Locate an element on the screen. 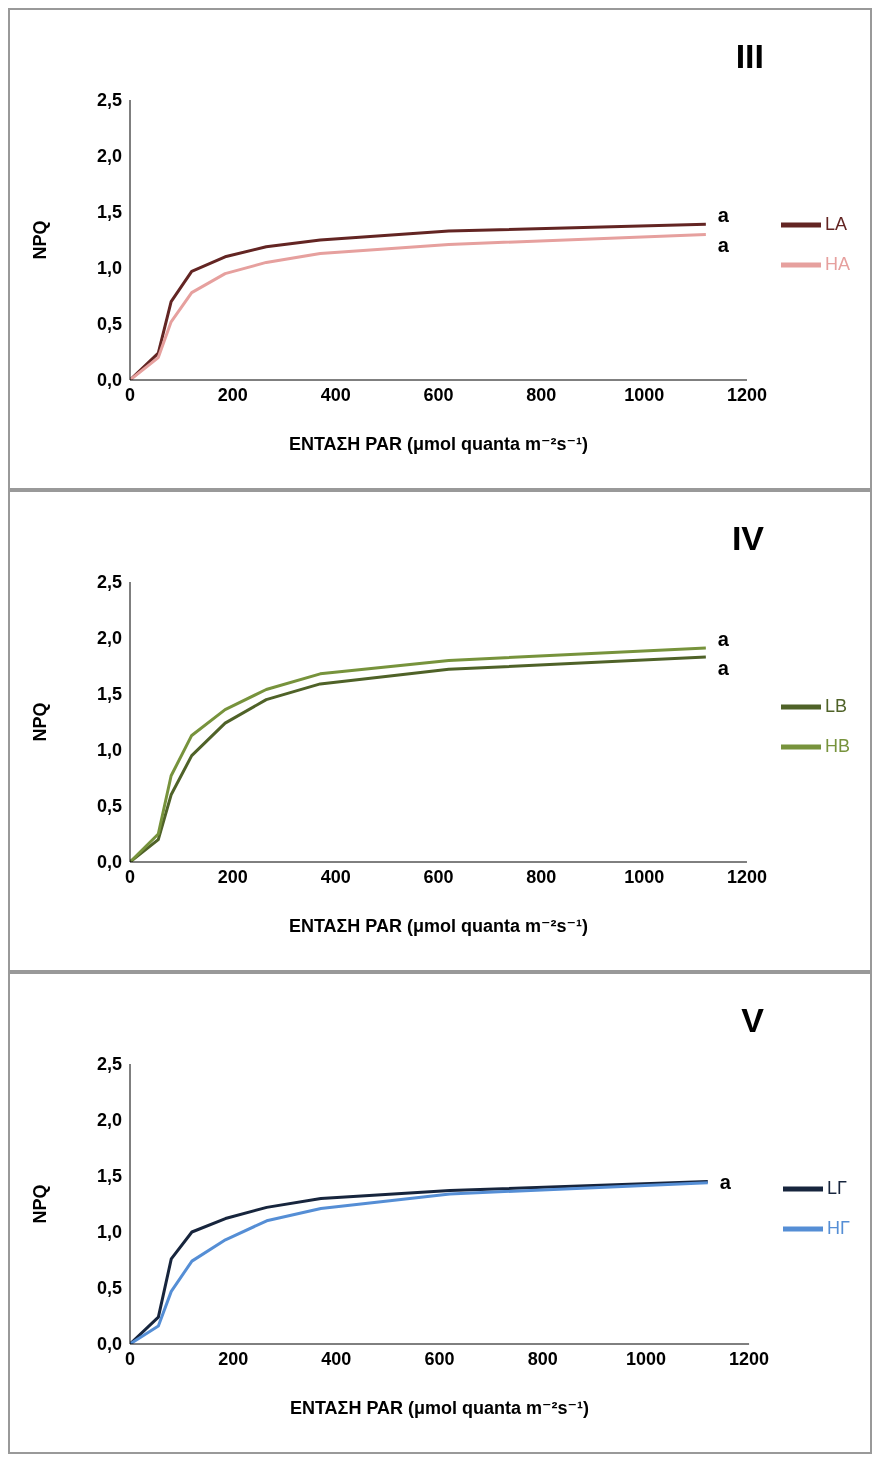 This screenshot has height=1482, width=888. legend-label: HΓ is located at coordinates (838, 1227).